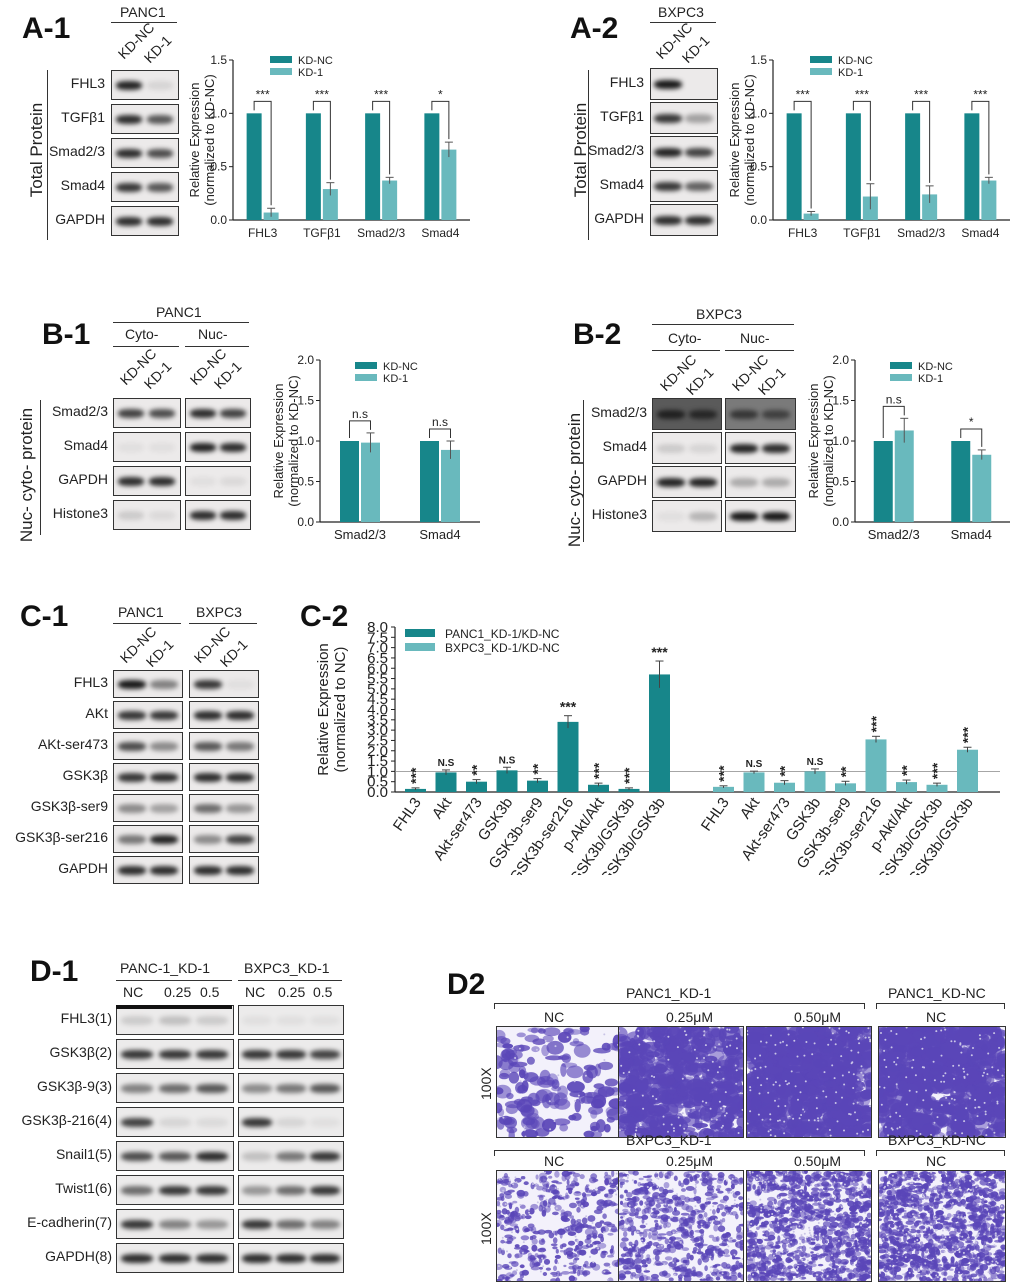  Describe the element at coordinates (930, 379) in the screenshot. I see `legend-label: KD-1` at that location.